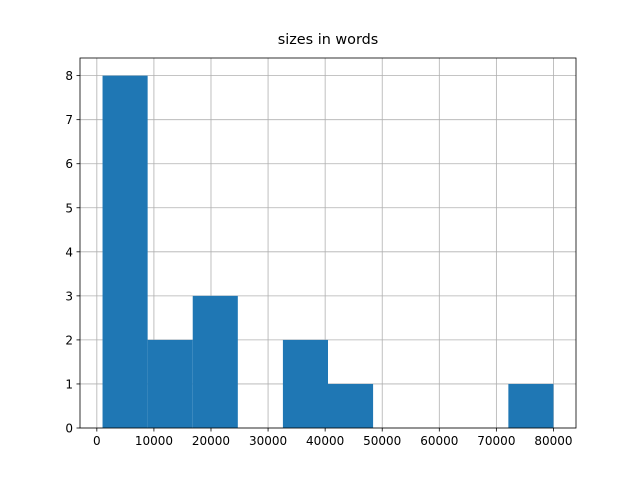 Image resolution: width=640 pixels, height=480 pixels. I want to click on y-tick-label: 8, so click(69, 76).